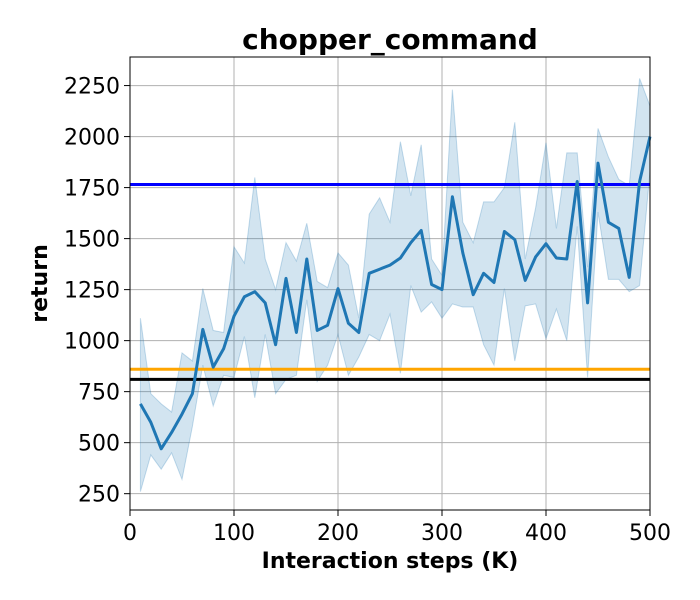 The width and height of the screenshot is (700, 600). I want to click on y-axis-label: return, so click(40, 283).